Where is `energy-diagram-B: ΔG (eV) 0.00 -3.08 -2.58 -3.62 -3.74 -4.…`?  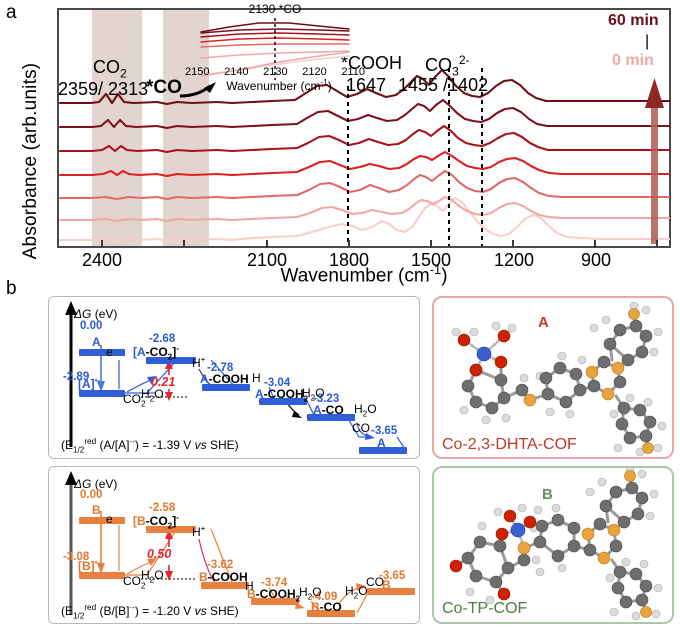
energy-diagram-B: ΔG (eV) 0.00 -3.08 -2.58 -3.62 -3.74 -4.… is located at coordinates (234, 545).